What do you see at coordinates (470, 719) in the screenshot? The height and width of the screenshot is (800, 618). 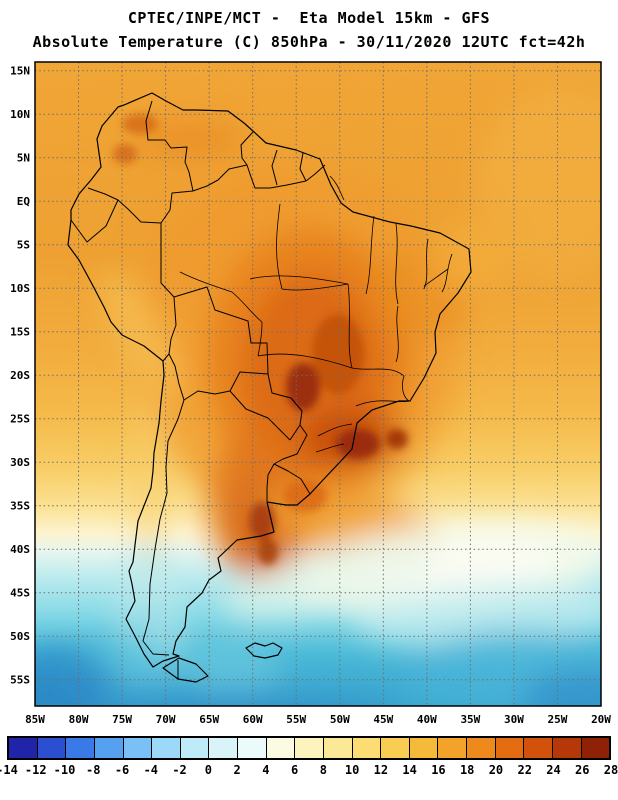 I see `lon-tick-label: 35W` at bounding box center [470, 719].